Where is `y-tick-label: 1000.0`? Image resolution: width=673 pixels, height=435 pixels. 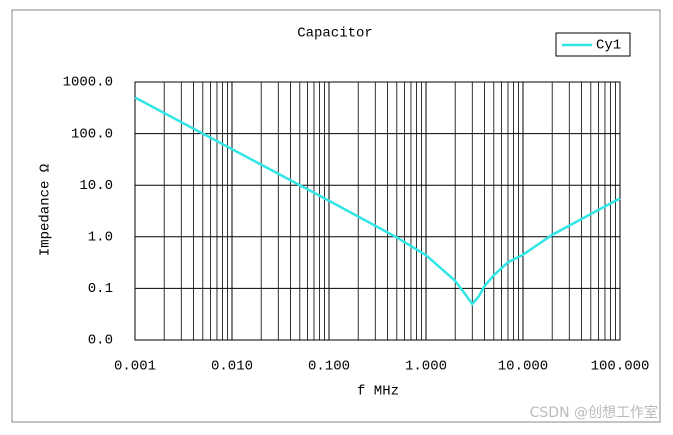 y-tick-label: 1000.0 is located at coordinates (88, 83).